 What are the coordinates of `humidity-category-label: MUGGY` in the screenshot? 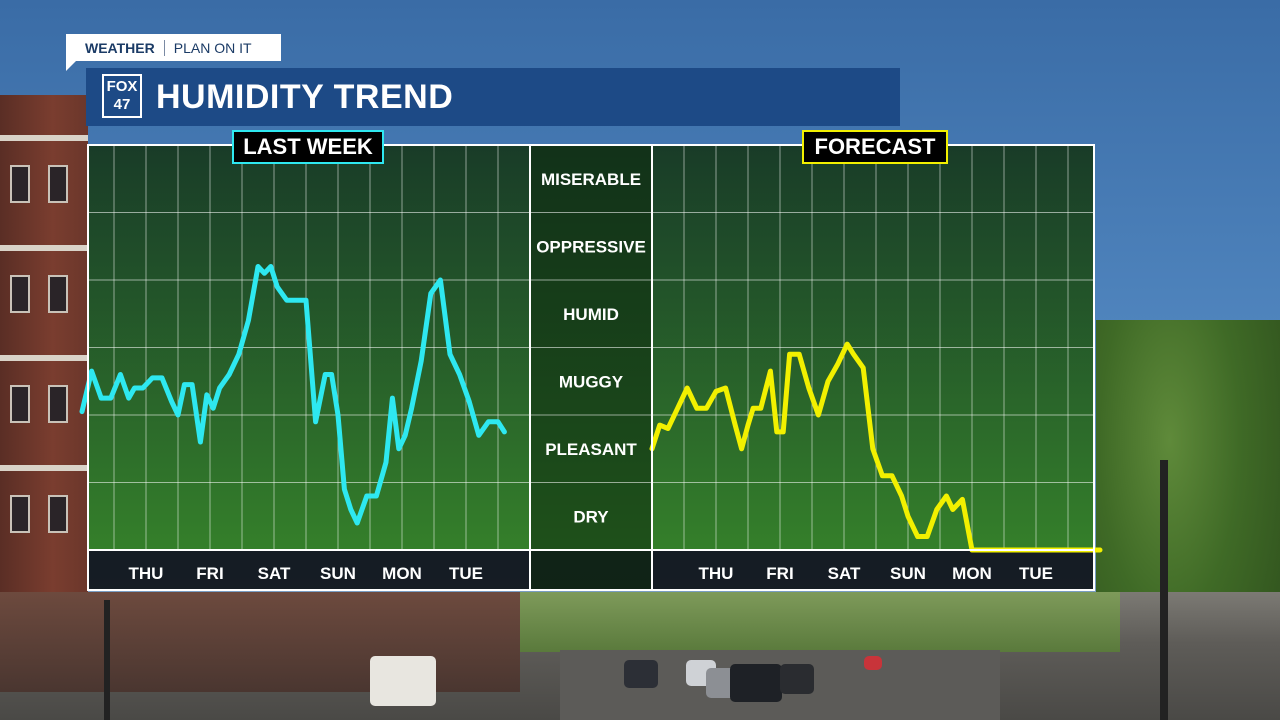 It's located at (591, 381).